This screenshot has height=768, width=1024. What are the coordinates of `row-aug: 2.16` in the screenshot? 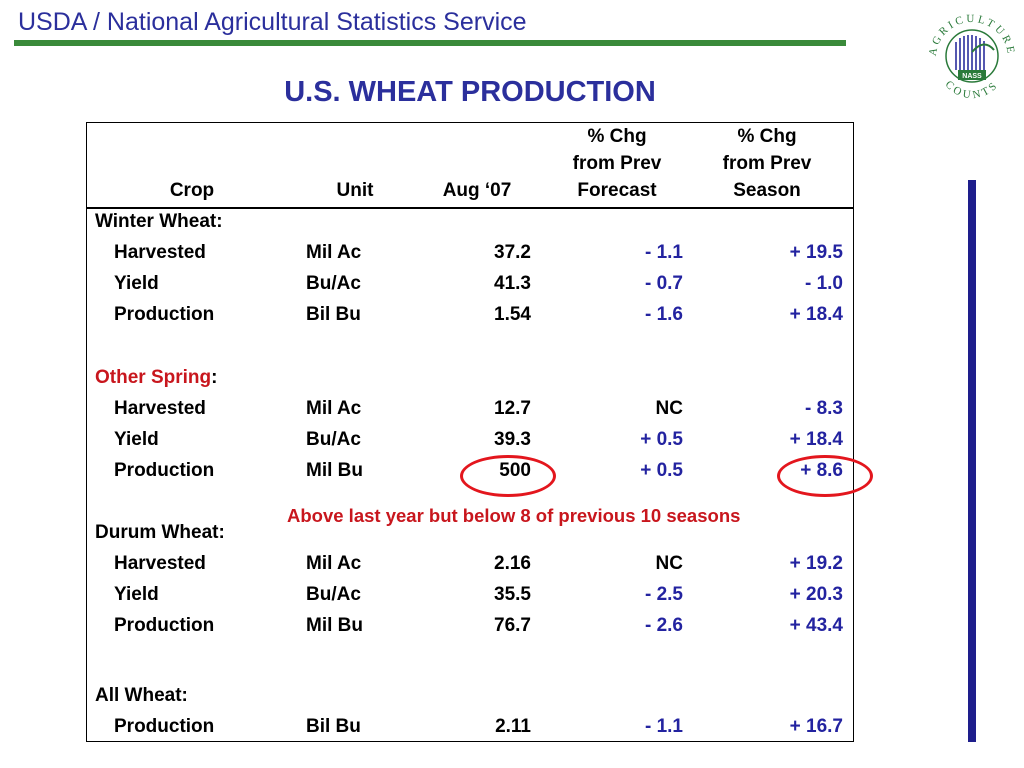 It's located at (512, 563).